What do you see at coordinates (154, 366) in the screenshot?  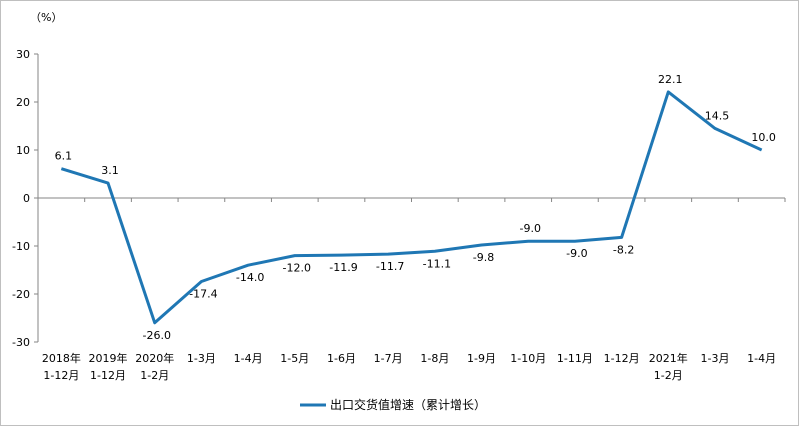 I see `x-tick-label: 2020年 1-2月` at bounding box center [154, 366].